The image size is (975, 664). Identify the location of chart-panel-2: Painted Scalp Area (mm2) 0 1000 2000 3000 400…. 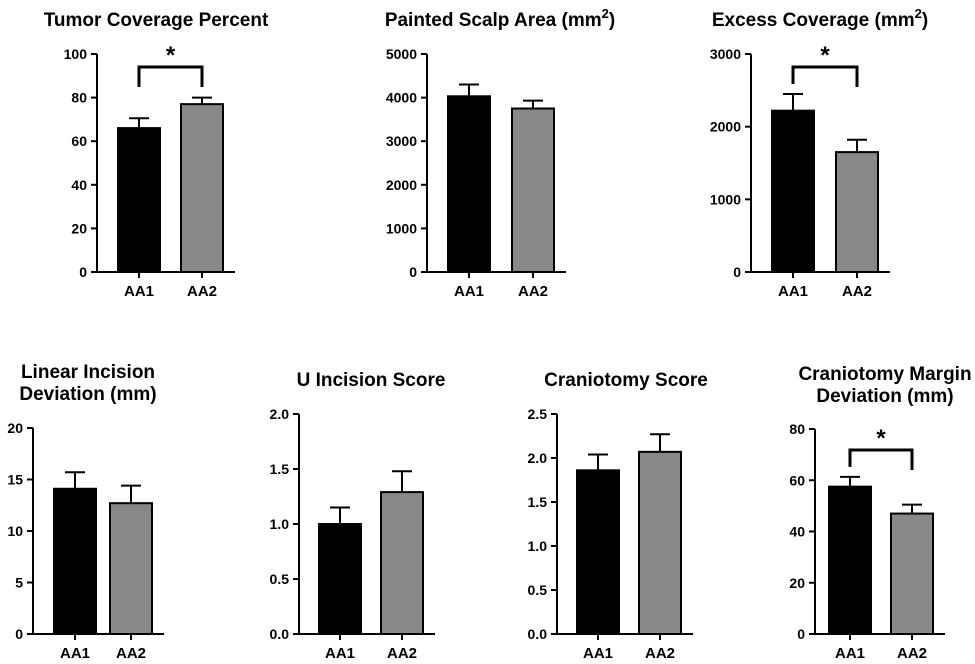
(500, 153).